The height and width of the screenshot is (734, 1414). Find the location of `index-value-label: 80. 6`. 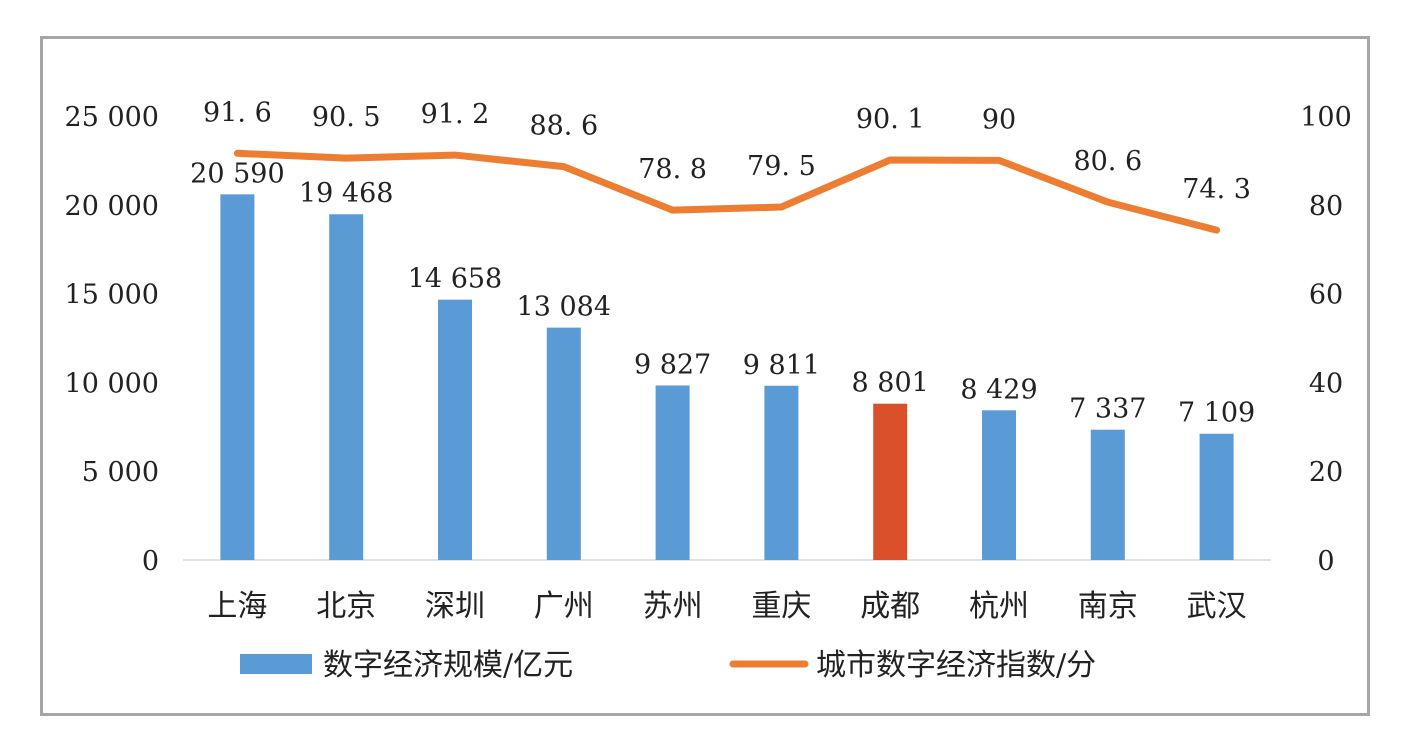

index-value-label: 80. 6 is located at coordinates (1107, 161).